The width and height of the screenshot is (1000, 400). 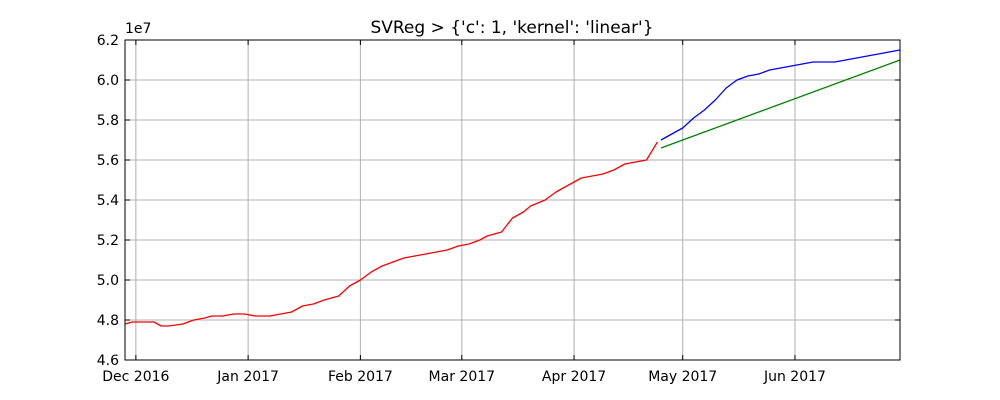 What do you see at coordinates (108, 161) in the screenshot?
I see `y-tick-label: 5.6` at bounding box center [108, 161].